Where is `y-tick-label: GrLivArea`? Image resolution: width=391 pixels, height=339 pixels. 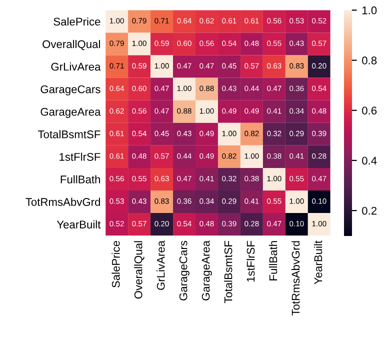
y-tick-label: GrLivArea is located at coordinates (76, 66).